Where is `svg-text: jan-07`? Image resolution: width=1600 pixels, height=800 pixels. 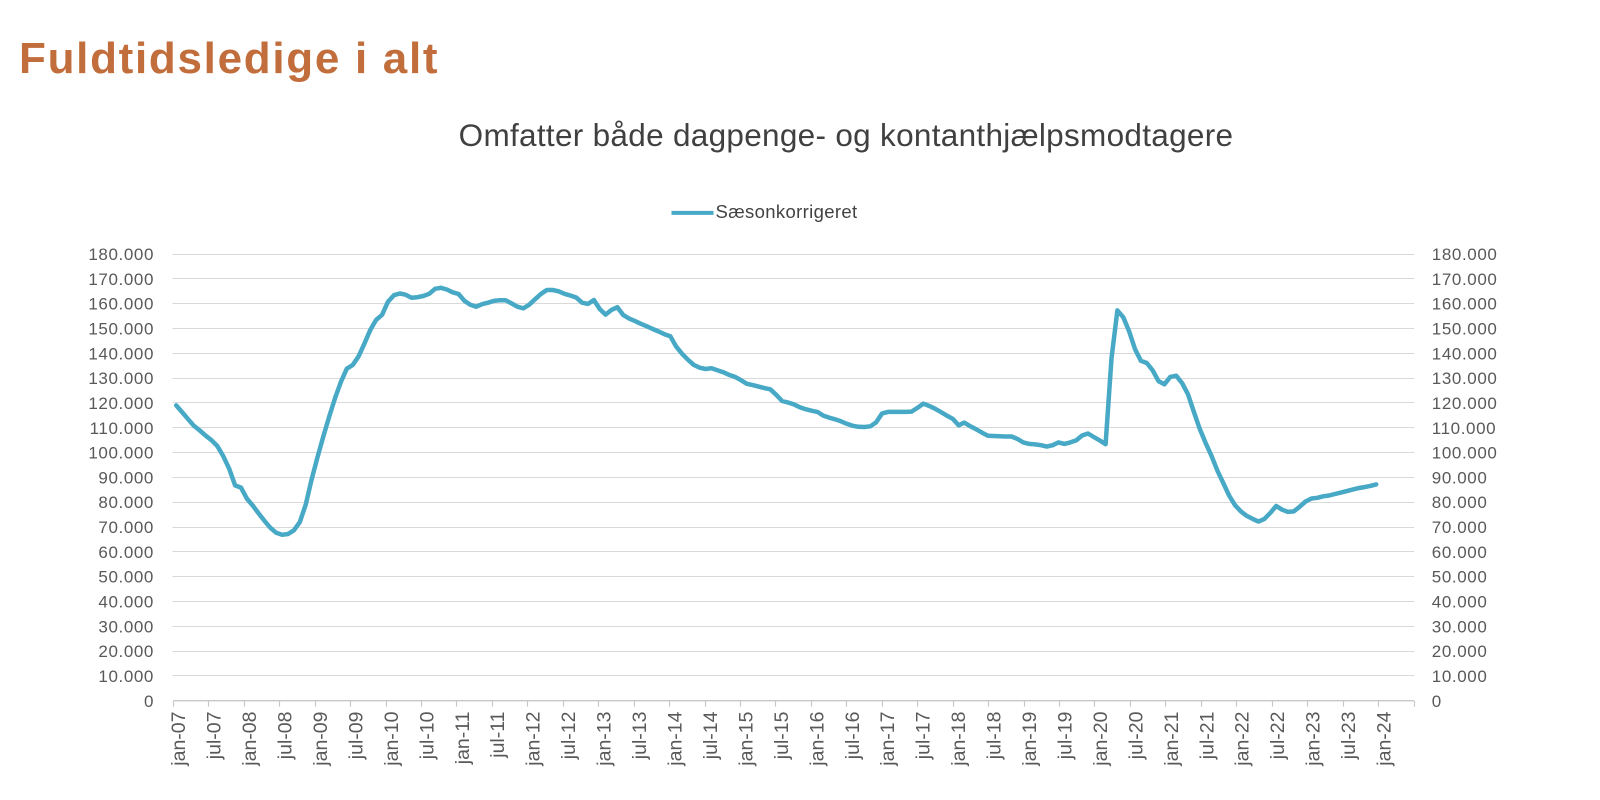 svg-text: jan-07 is located at coordinates (179, 739).